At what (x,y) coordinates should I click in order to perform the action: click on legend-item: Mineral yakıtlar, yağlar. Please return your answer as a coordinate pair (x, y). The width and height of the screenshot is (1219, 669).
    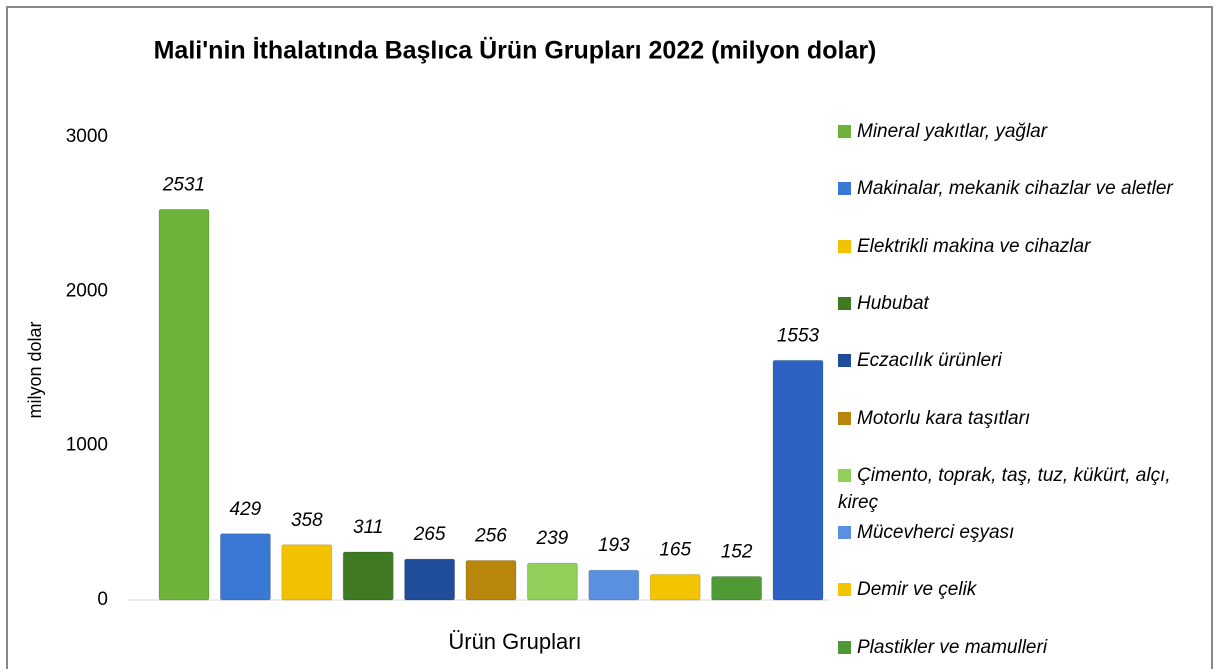
    Looking at the image, I should click on (1023, 131).